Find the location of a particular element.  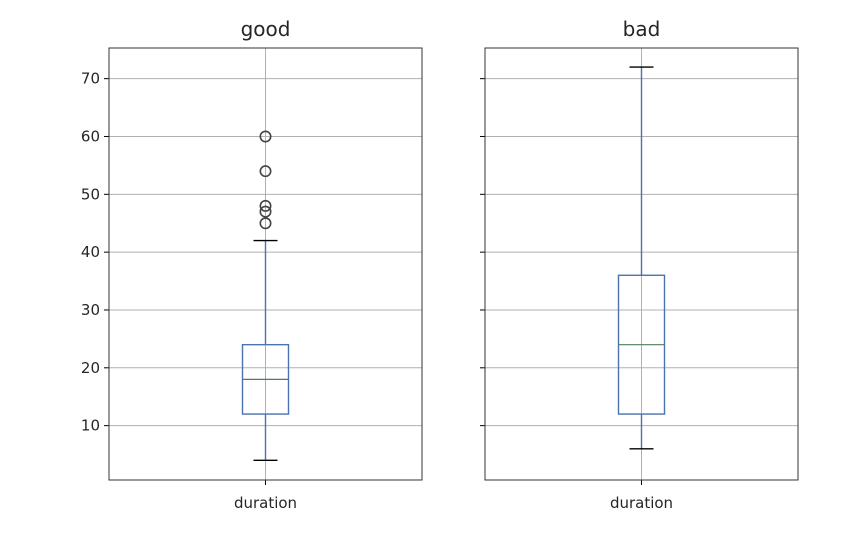

subplot-title: bad is located at coordinates (642, 29).